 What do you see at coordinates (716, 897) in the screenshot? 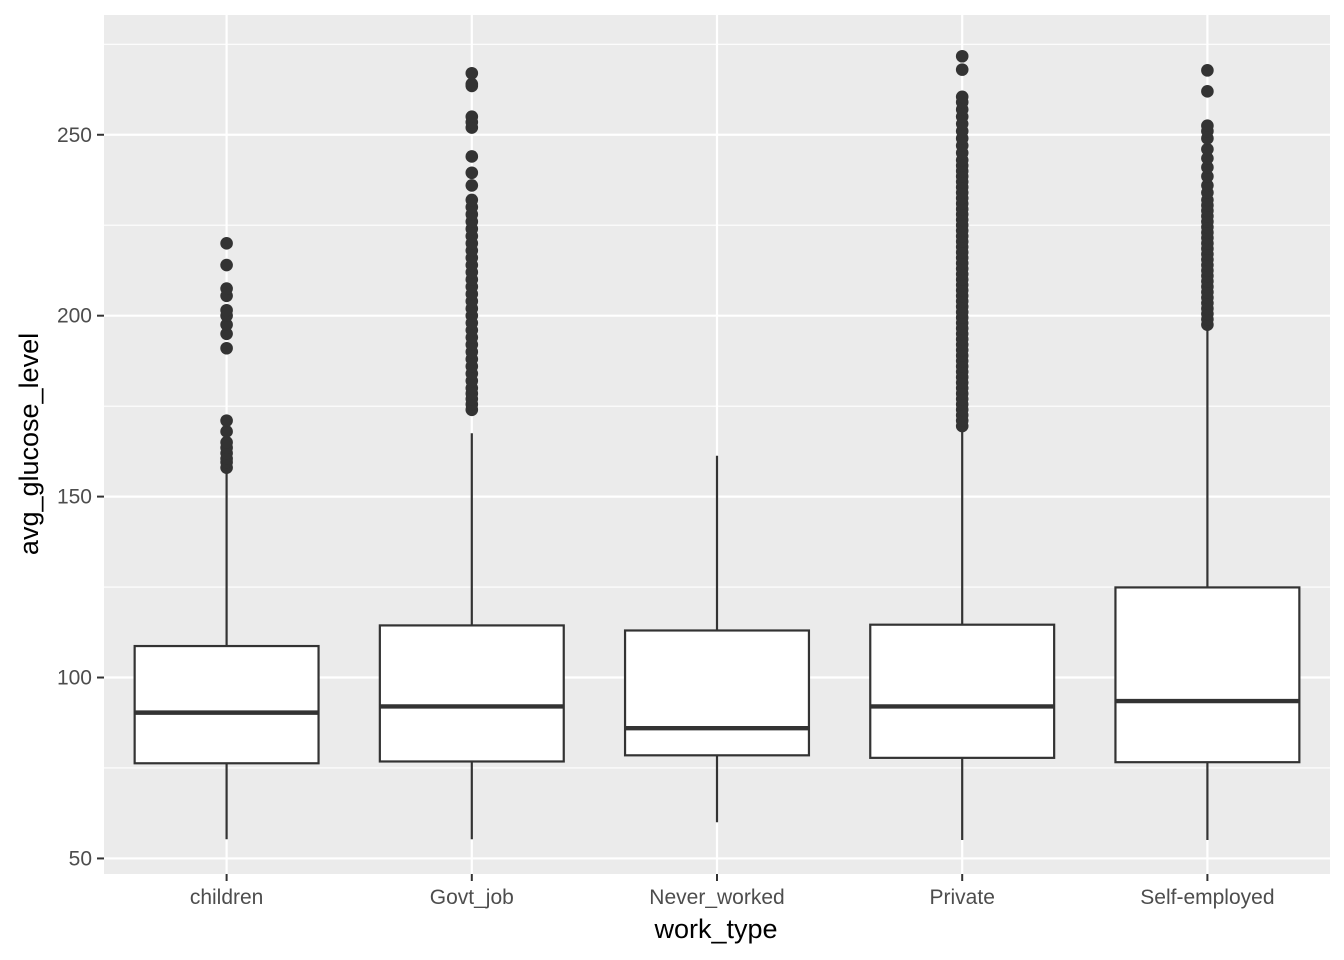
I see `x-tick-label: Never_worked` at bounding box center [716, 897].